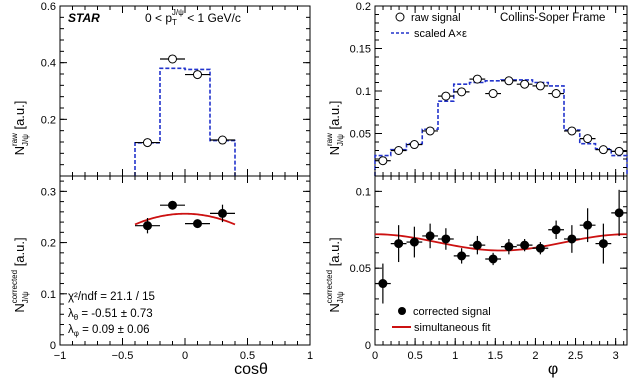 Image resolution: width=630 pixels, height=383 pixels. What do you see at coordinates (414, 356) in the screenshot?
I see `x-tick-label-br: 0.5` at bounding box center [414, 356].